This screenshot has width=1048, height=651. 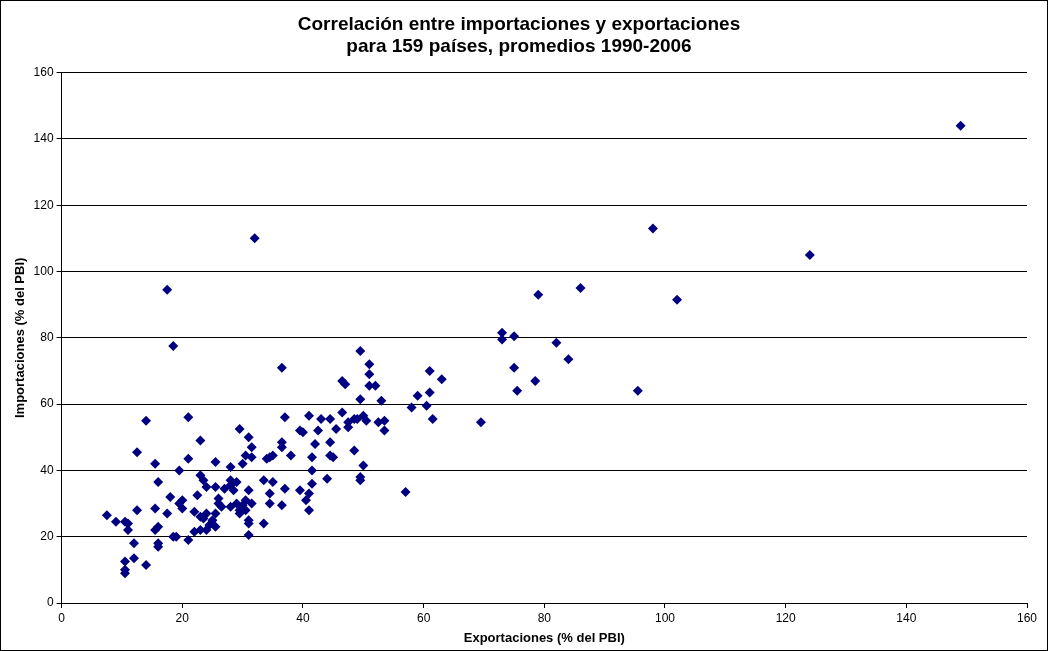 What do you see at coordinates (785, 617) in the screenshot?
I see `x-tick-label: 120` at bounding box center [785, 617].